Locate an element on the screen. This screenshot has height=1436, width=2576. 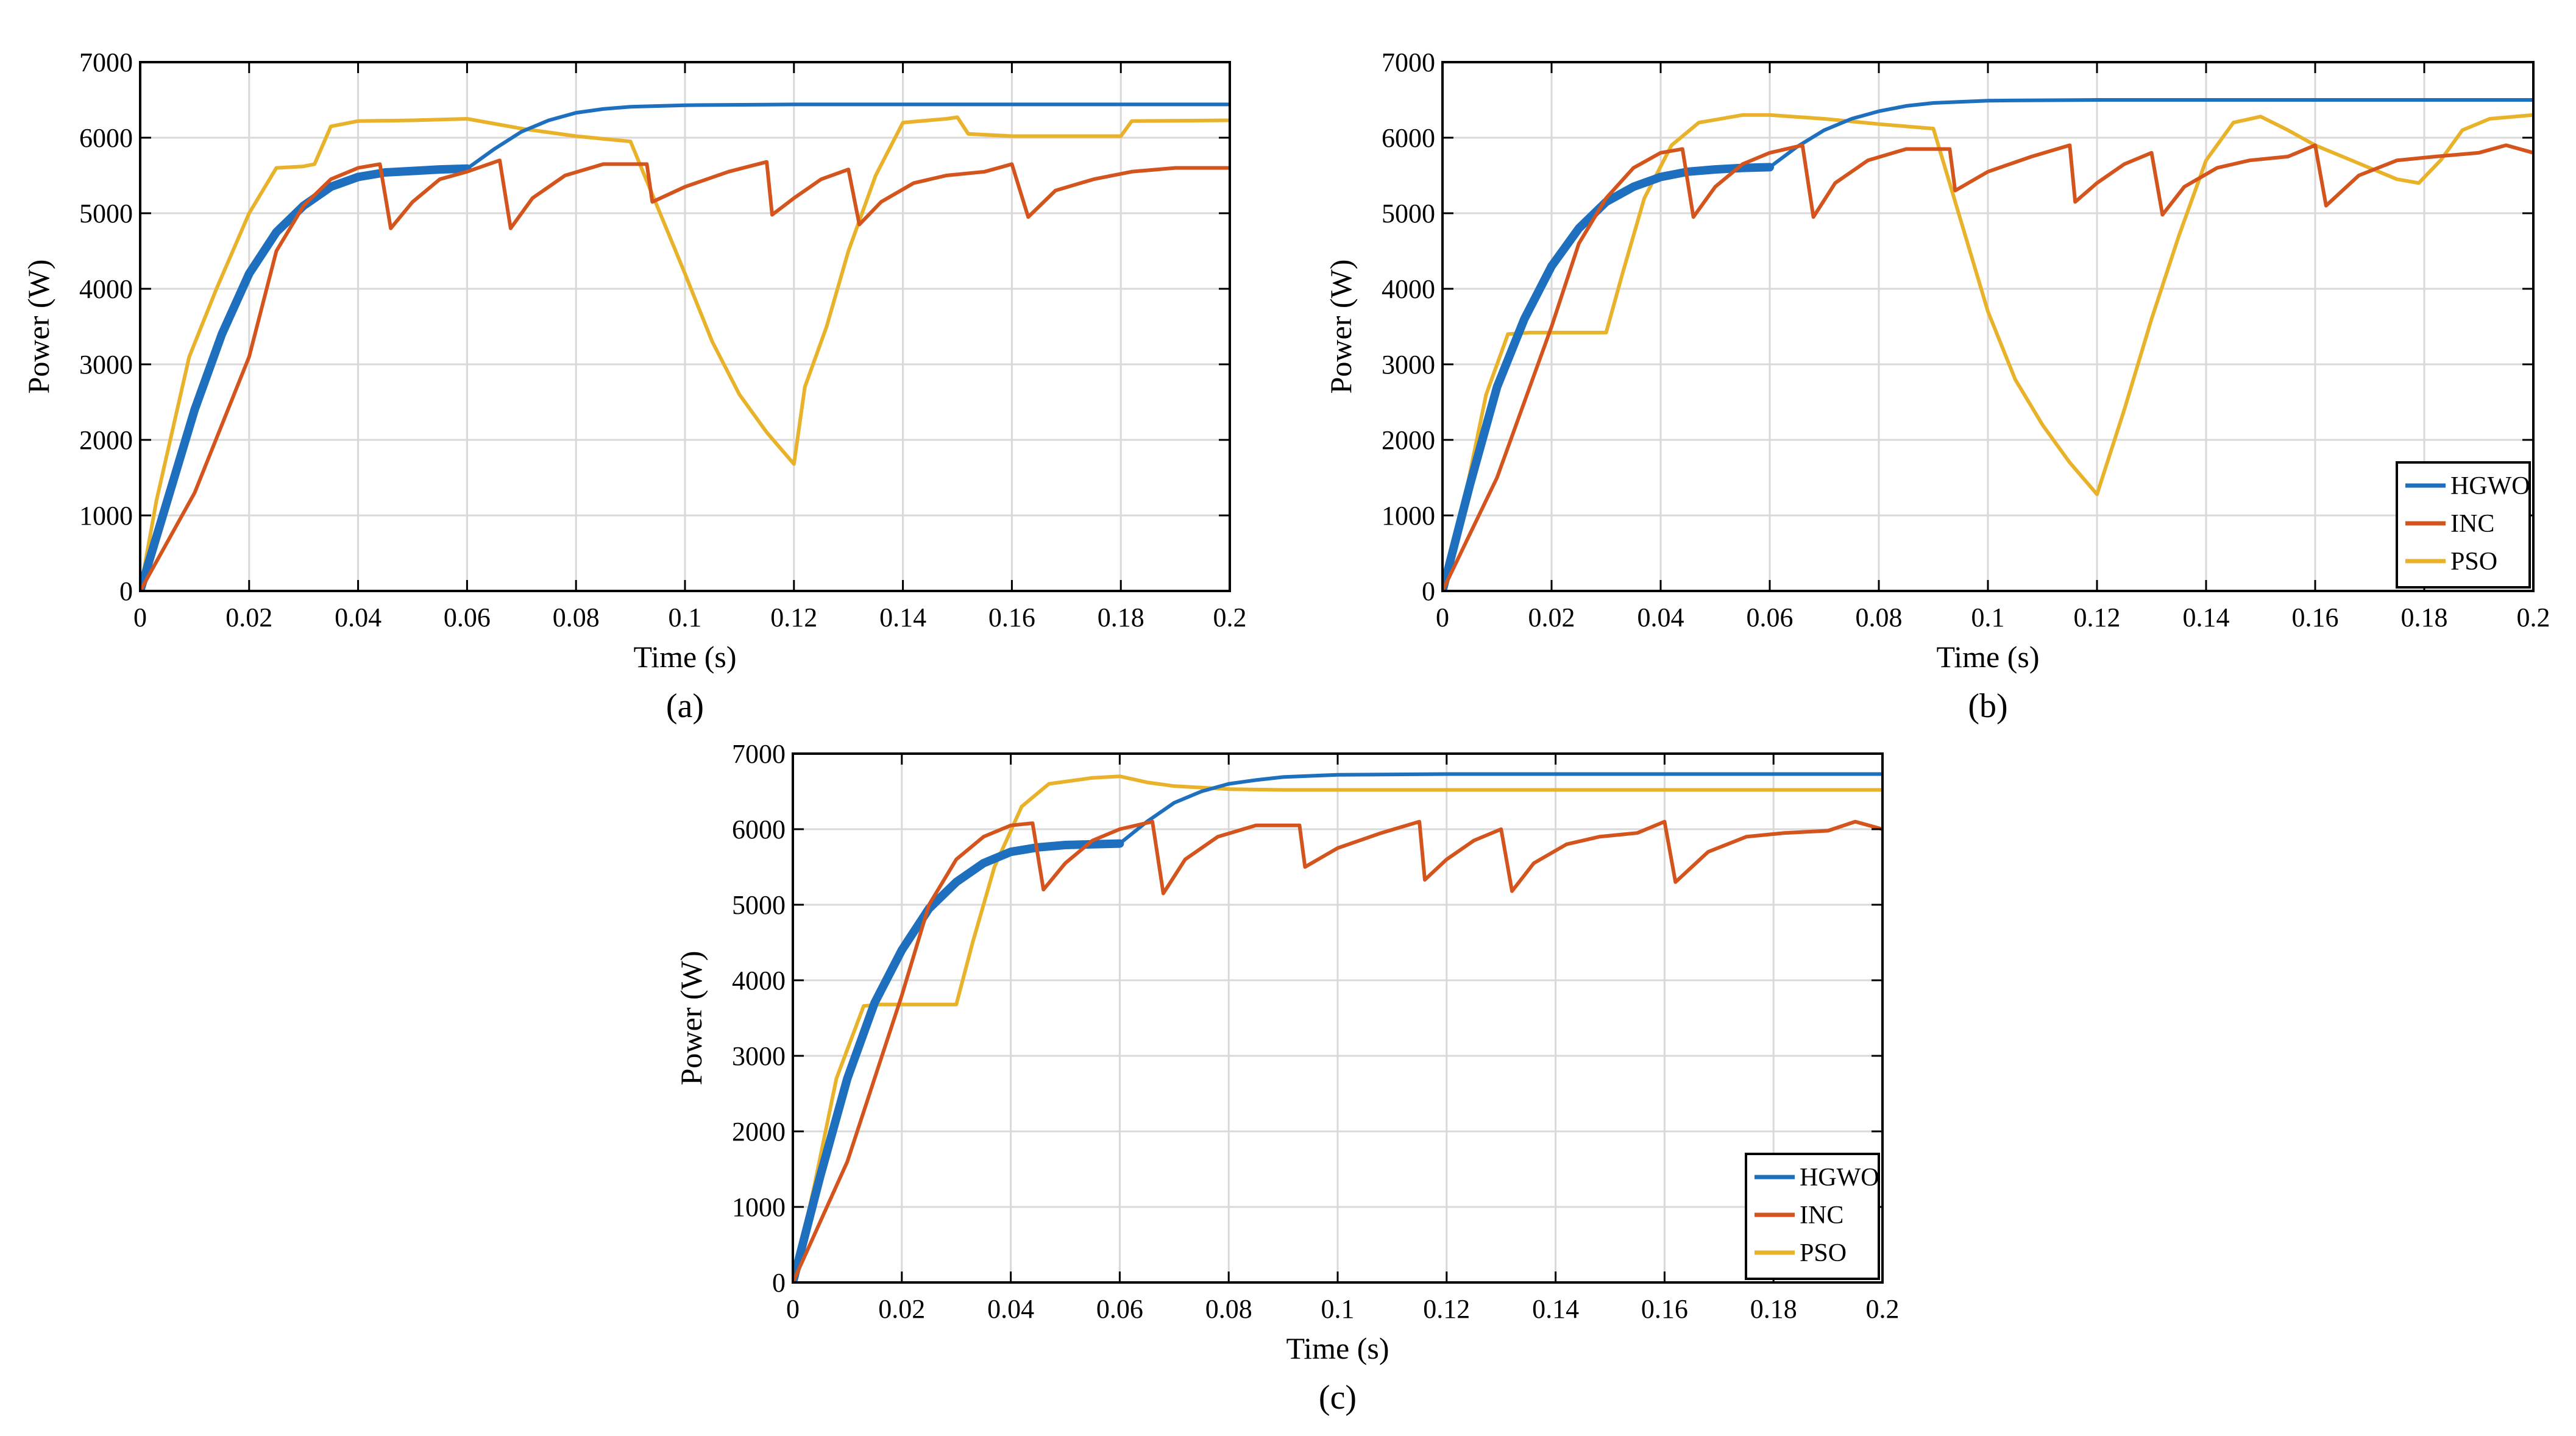
panel-caption: (b) is located at coordinates (1987, 706).